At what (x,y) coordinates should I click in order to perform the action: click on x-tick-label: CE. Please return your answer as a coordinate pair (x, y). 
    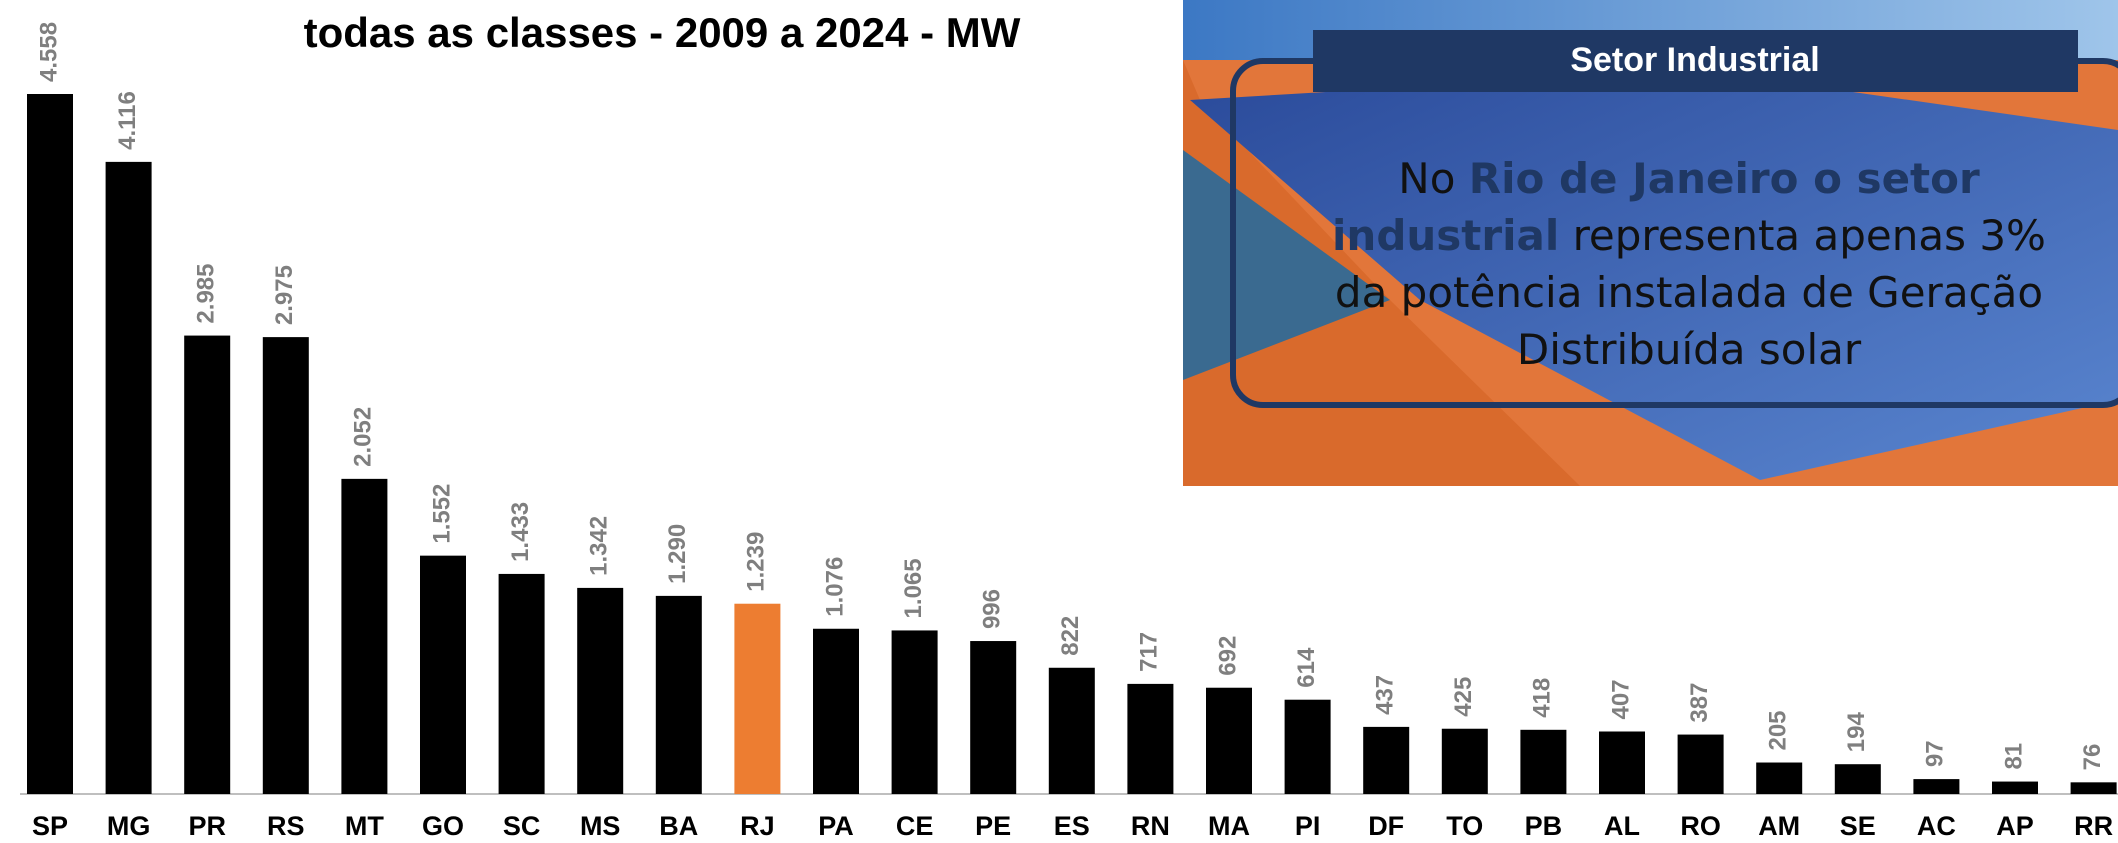
    Looking at the image, I should click on (915, 826).